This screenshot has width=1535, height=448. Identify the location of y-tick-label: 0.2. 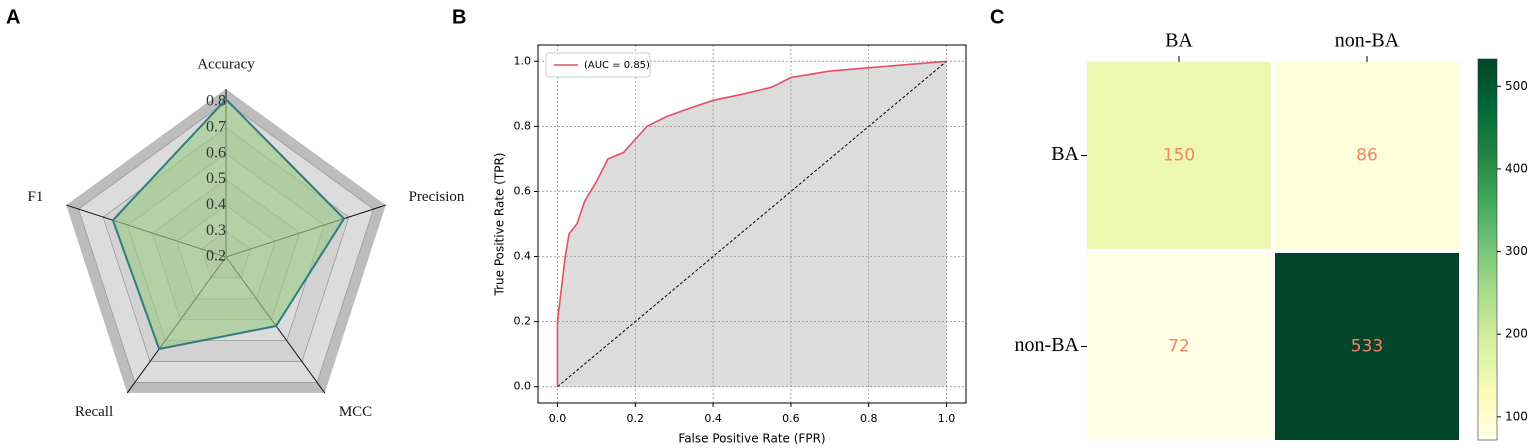
(523, 321).